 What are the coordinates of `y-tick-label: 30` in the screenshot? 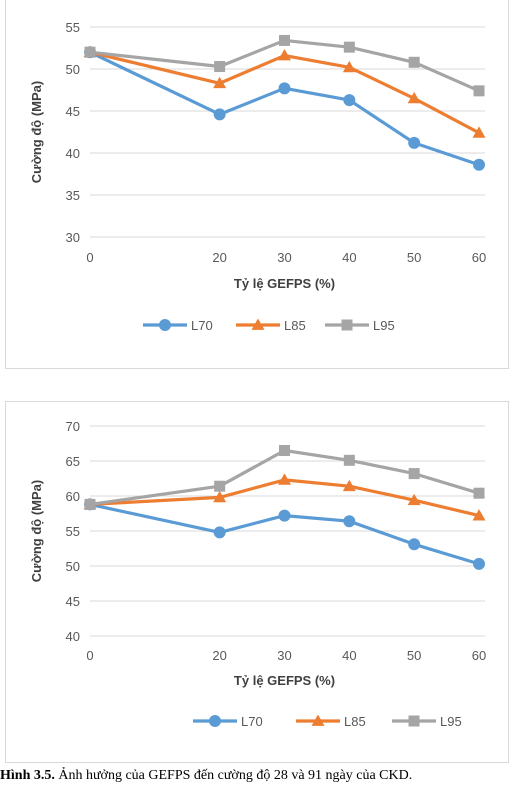 It's located at (73, 237).